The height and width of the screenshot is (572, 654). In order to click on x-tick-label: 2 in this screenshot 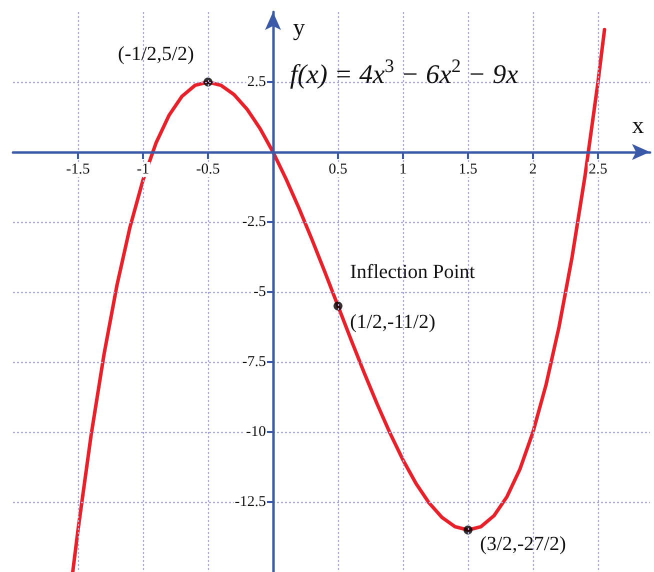, I will do `click(533, 170)`.